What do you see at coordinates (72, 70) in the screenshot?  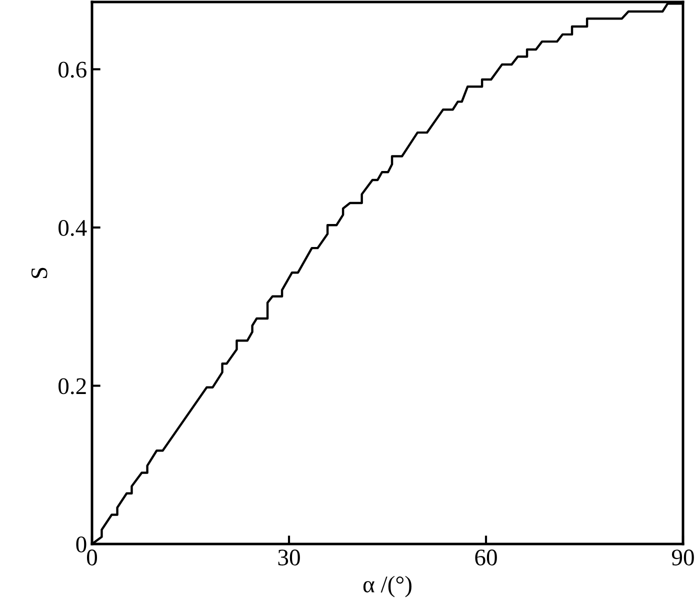 I see `y-tick-label: 0.6` at bounding box center [72, 70].